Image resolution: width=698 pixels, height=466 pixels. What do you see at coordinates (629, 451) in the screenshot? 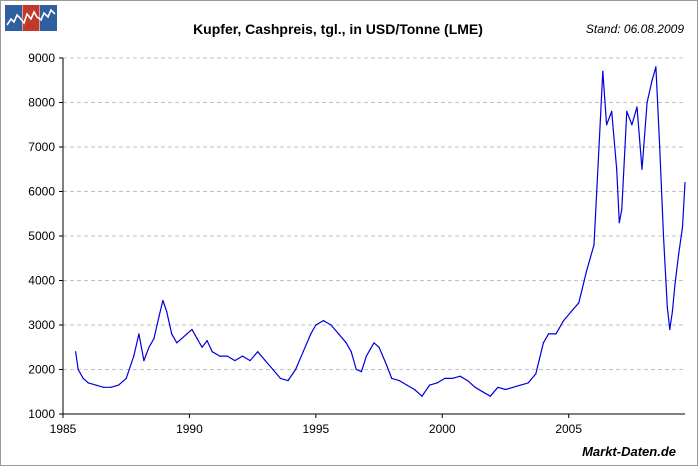
I see `brand-label: Markt-Daten.de` at bounding box center [629, 451].